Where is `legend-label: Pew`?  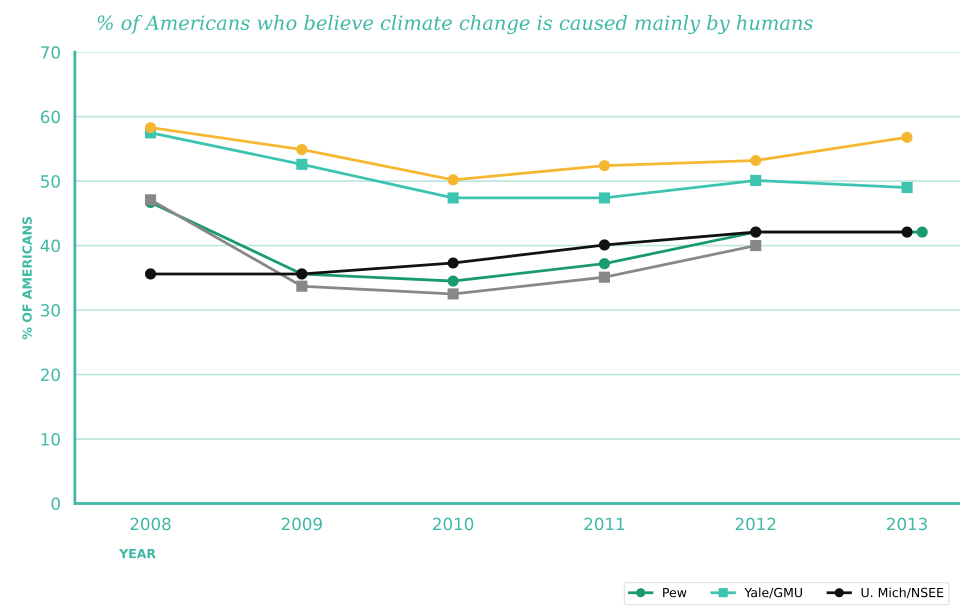
legend-label: Pew is located at coordinates (674, 593).